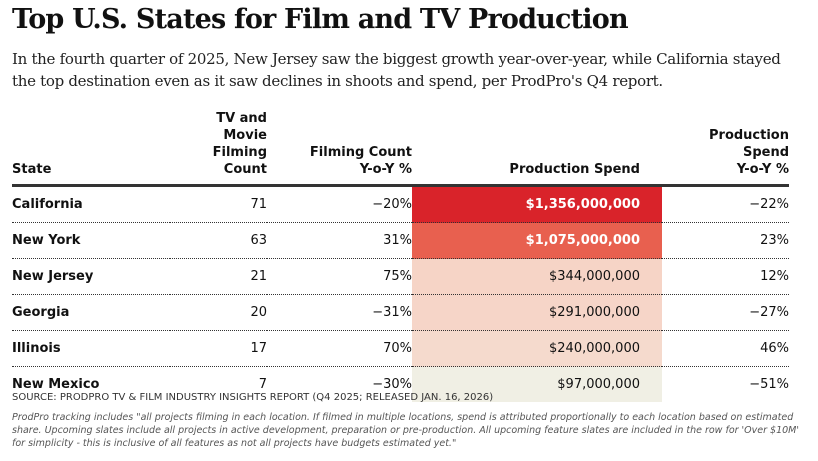 Image resolution: width=818 pixels, height=461 pixels. What do you see at coordinates (769, 384) in the screenshot?
I see `cell-spend-yoy: −51%` at bounding box center [769, 384].